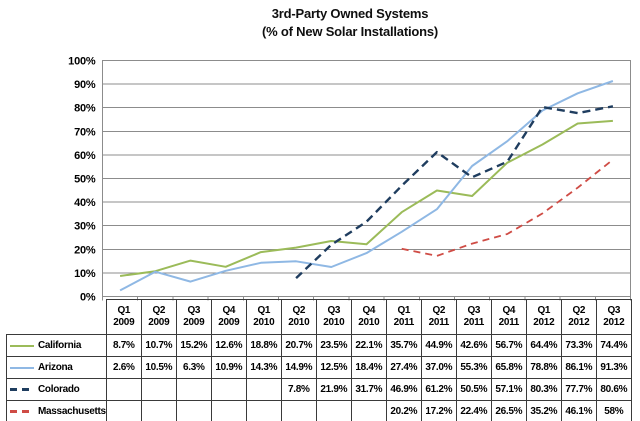  Describe the element at coordinates (228, 317) in the screenshot. I see `quarter-header: Q4 2009` at that location.